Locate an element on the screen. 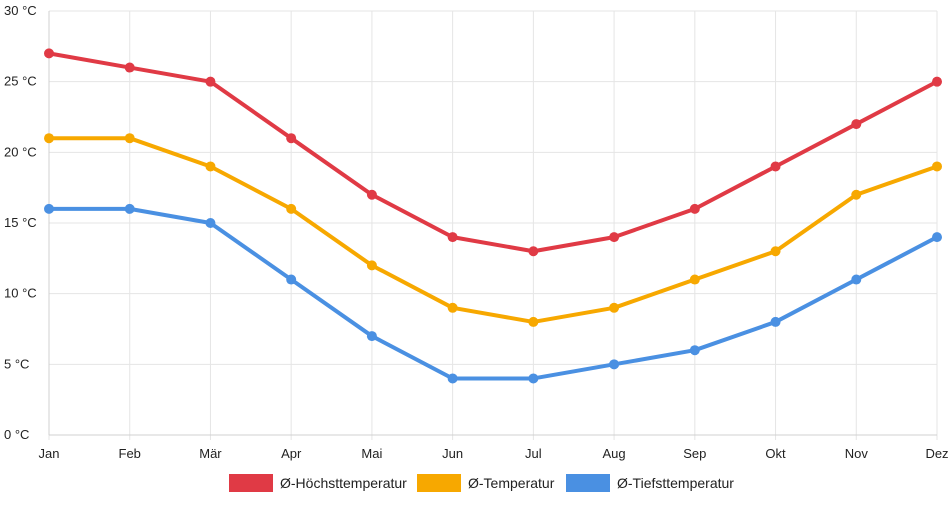 The image size is (952, 505). y-tick-label: 30 °C is located at coordinates (20, 10).